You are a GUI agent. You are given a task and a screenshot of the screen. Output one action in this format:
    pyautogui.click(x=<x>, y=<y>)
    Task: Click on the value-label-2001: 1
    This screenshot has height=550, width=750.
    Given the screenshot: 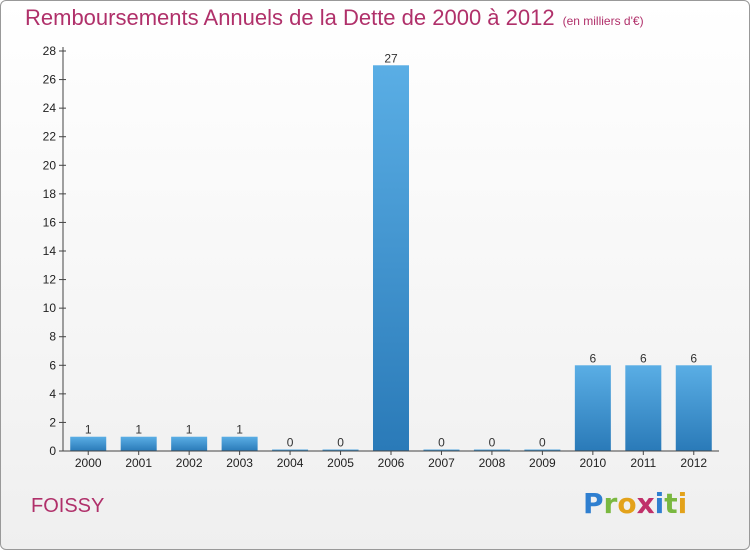 What is the action you would take?
    pyautogui.click(x=138, y=430)
    